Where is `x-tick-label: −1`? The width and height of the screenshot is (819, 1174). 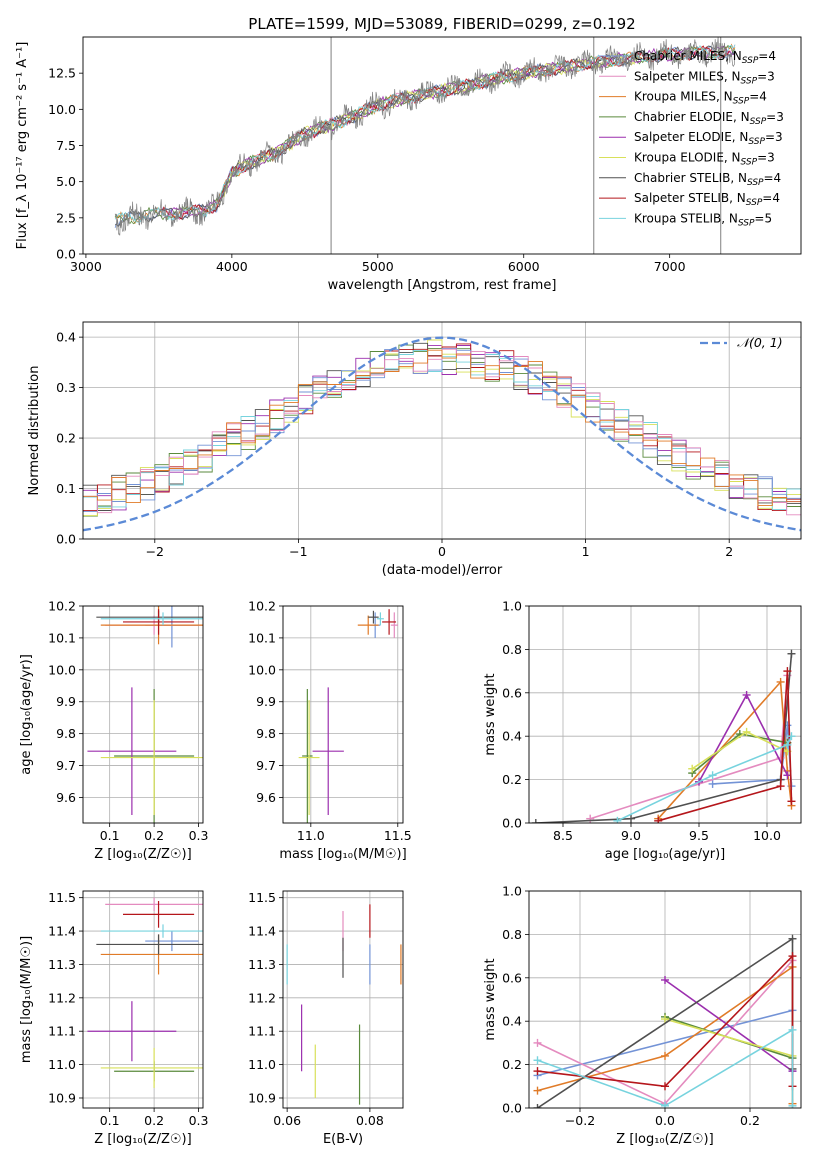 x-tick-label: −1 is located at coordinates (298, 551).